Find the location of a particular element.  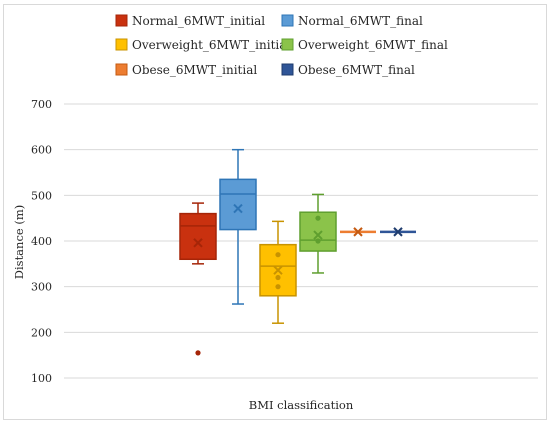

box-Overweight_6MWT_initial is located at coordinates (278, 272).